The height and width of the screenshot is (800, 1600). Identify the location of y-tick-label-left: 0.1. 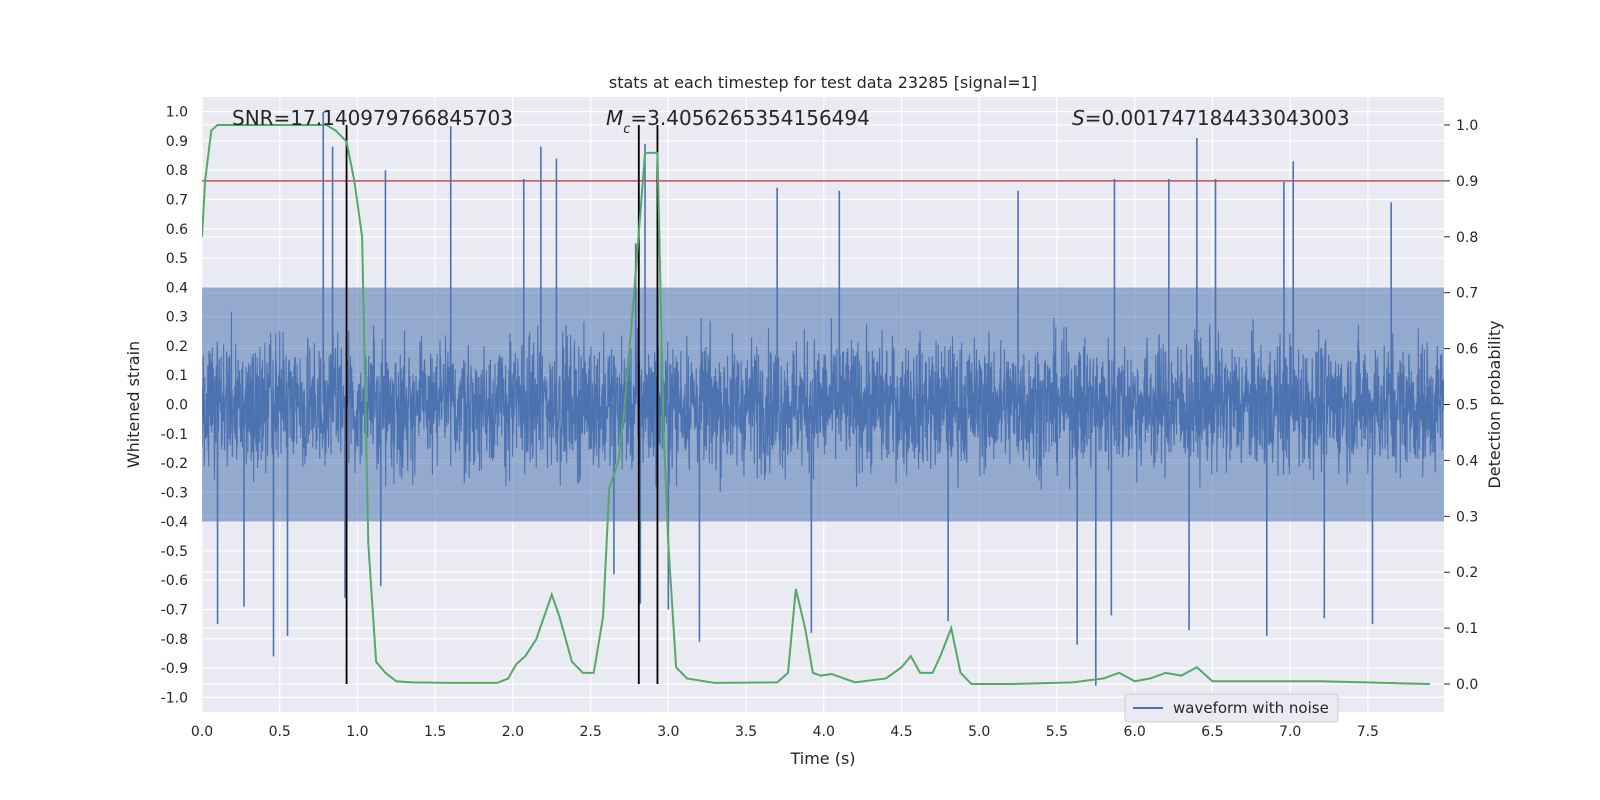
(177, 376).